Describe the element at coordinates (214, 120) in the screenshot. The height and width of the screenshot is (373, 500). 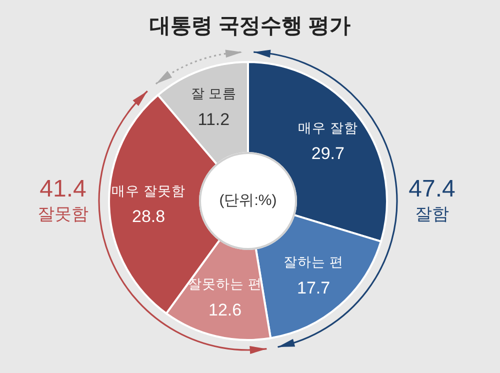
I see `data-label: 11.2` at that location.